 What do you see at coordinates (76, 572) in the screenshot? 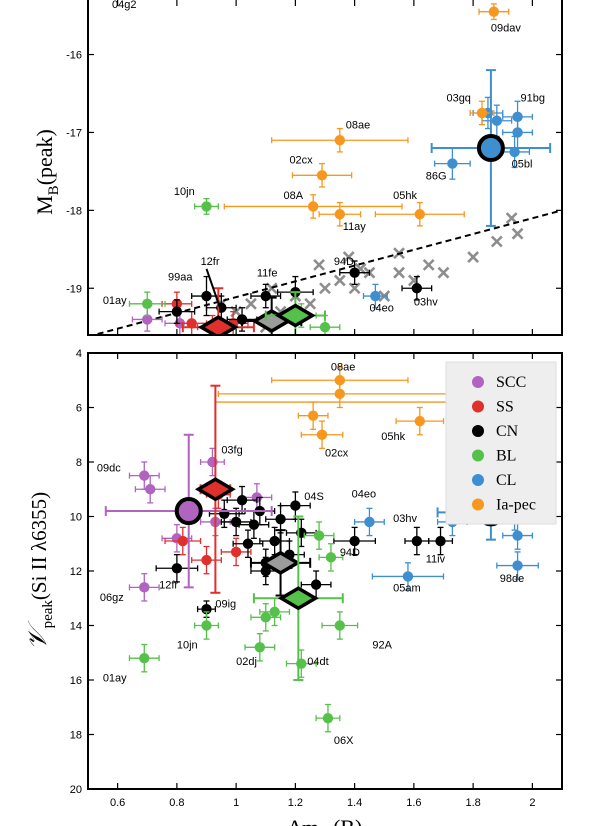
I see `y-tick-label: 12` at bounding box center [76, 572].